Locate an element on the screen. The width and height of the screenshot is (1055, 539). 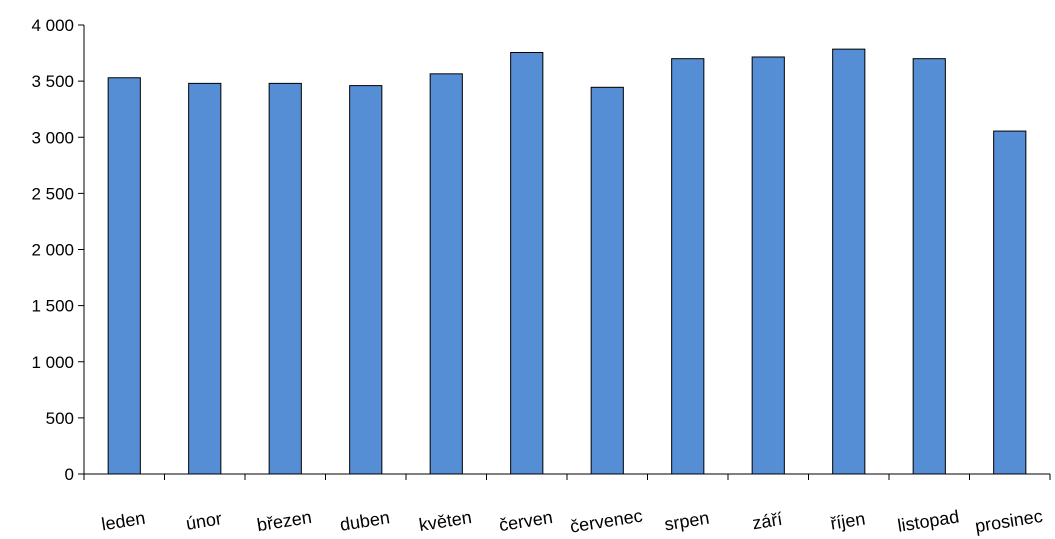
bar-listopad is located at coordinates (929, 266).